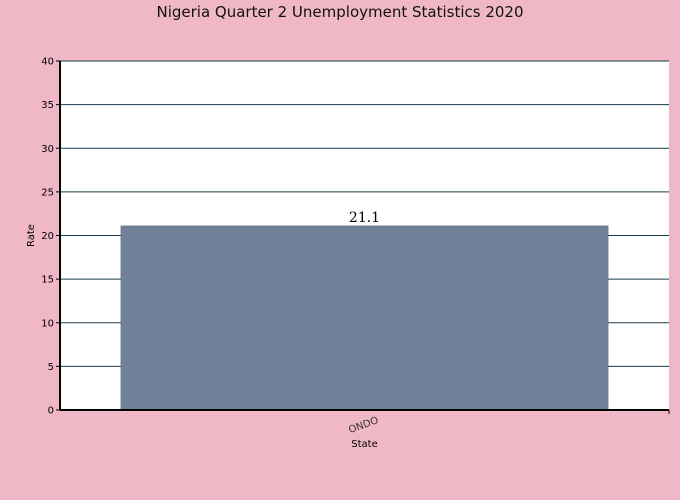 This screenshot has height=500, width=680. I want to click on y-tick-label: 10, so click(47, 323).